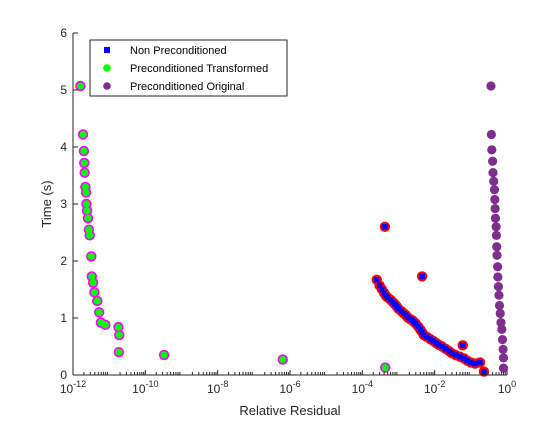 The width and height of the screenshot is (560, 421). I want to click on x-tick-label: 10⁰, so click(507, 387).